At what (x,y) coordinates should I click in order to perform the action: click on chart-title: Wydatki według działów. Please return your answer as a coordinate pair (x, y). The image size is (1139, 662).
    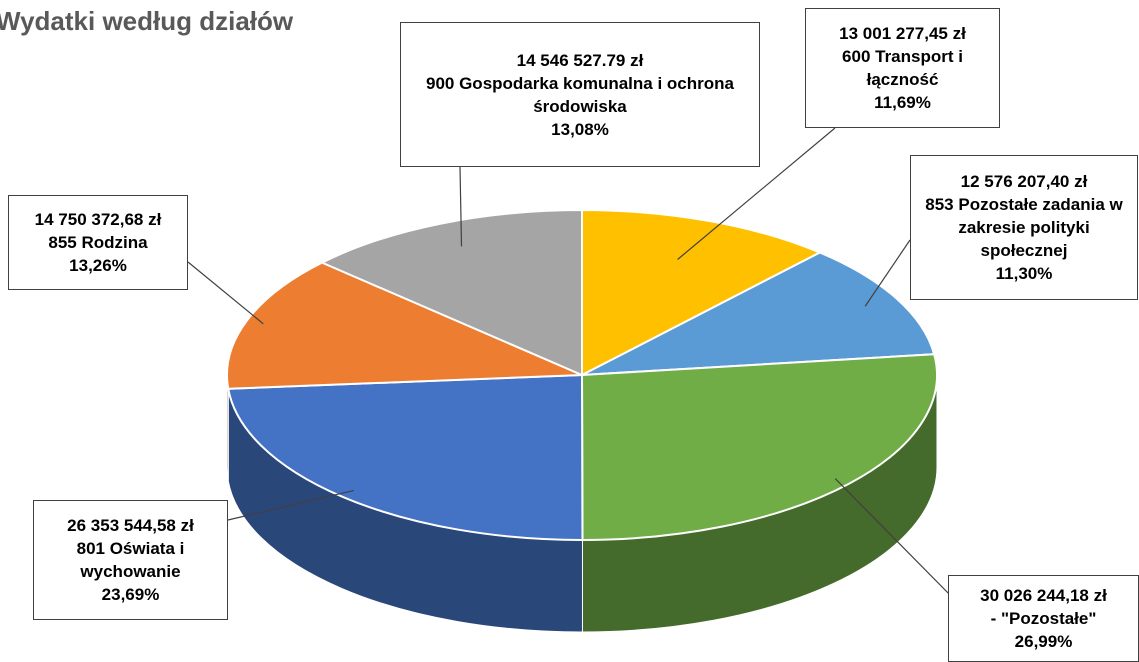
    Looking at the image, I should click on (147, 21).